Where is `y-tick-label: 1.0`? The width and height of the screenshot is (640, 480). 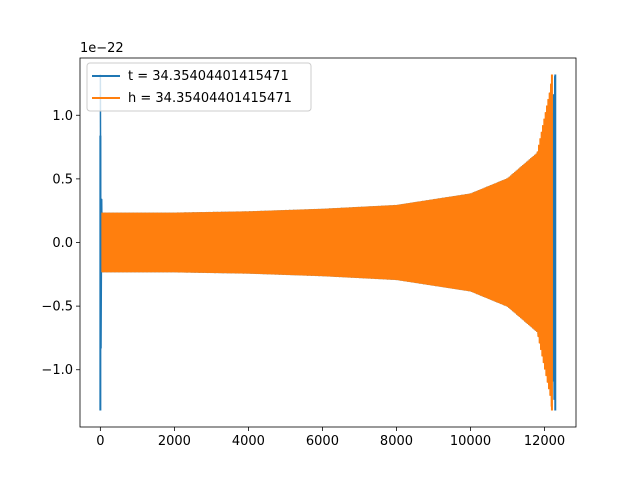
y-tick-label: 1.0 is located at coordinates (62, 116).